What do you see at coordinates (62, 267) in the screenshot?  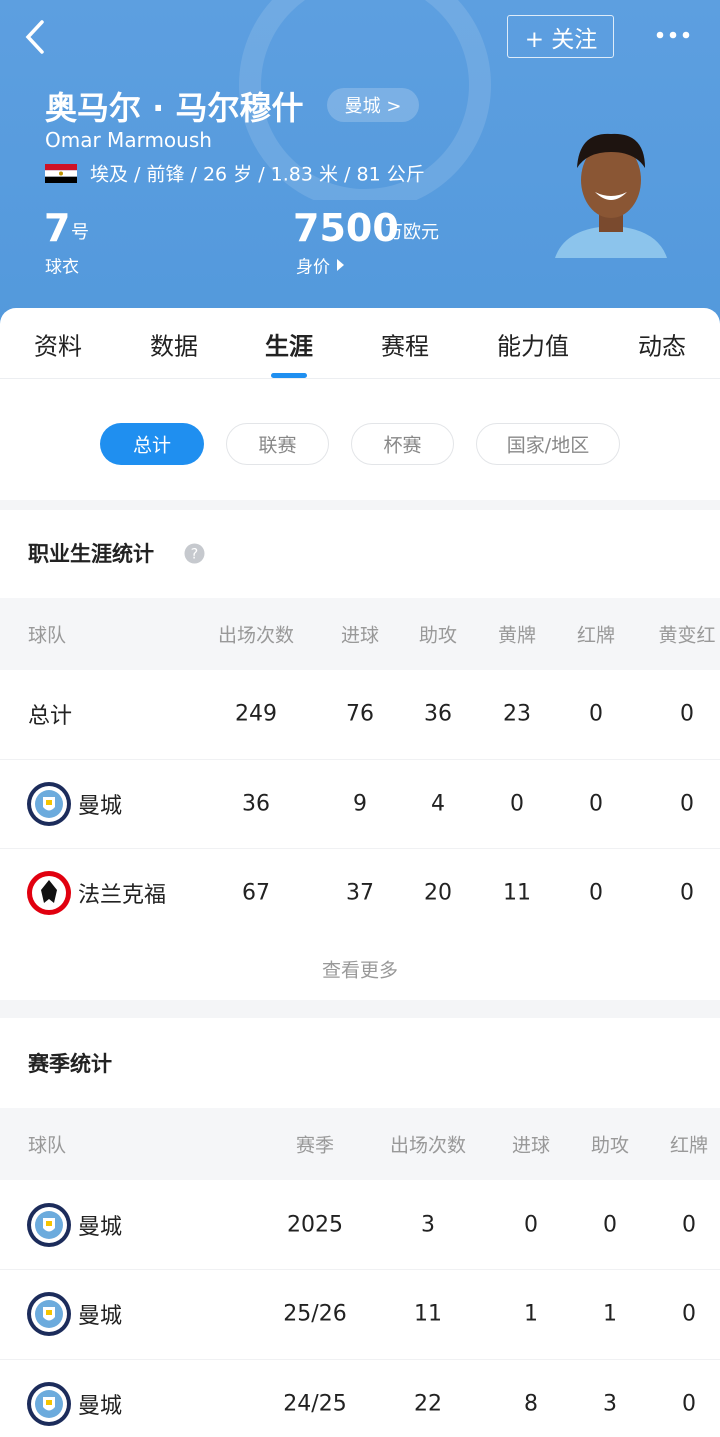 I see `jersey-label: 球衣` at bounding box center [62, 267].